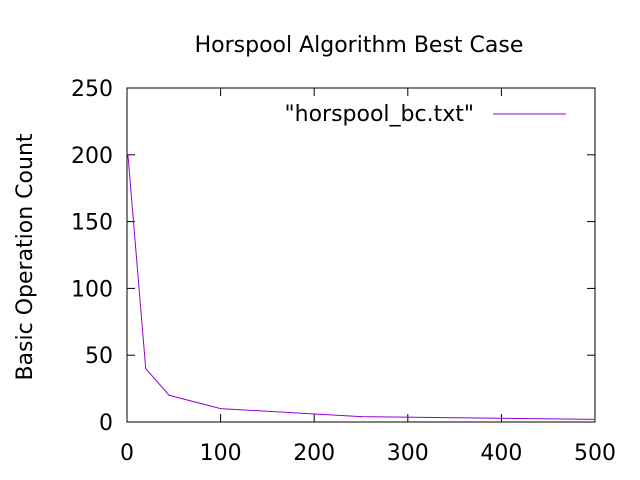 The image size is (640, 480). What do you see at coordinates (127, 453) in the screenshot?
I see `x-tick-label: 0` at bounding box center [127, 453].